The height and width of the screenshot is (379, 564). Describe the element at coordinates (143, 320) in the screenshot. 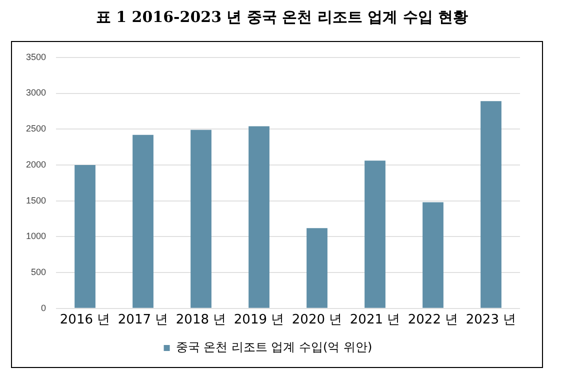

I see `x-tick-label: 2017 년` at that location.